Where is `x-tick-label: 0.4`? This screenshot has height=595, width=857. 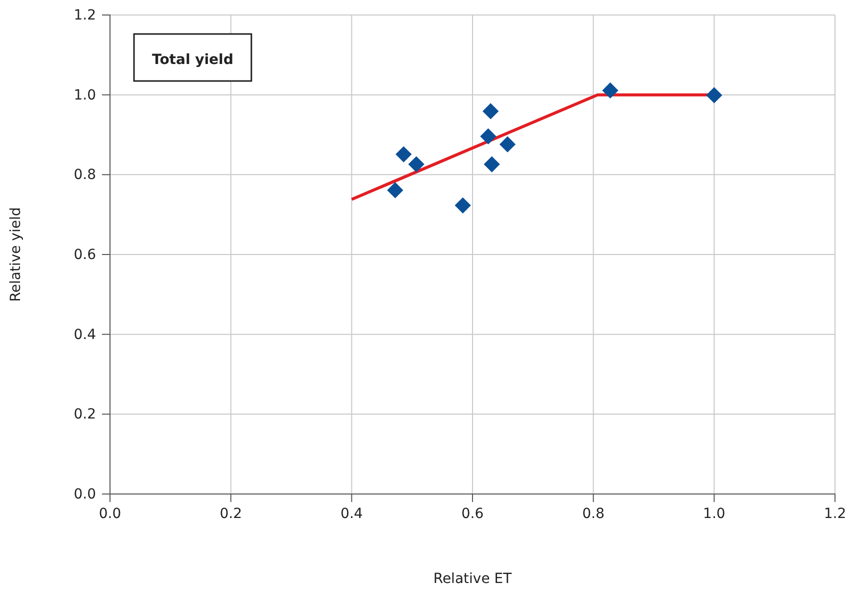
x-tick-label: 0.4 is located at coordinates (351, 514).